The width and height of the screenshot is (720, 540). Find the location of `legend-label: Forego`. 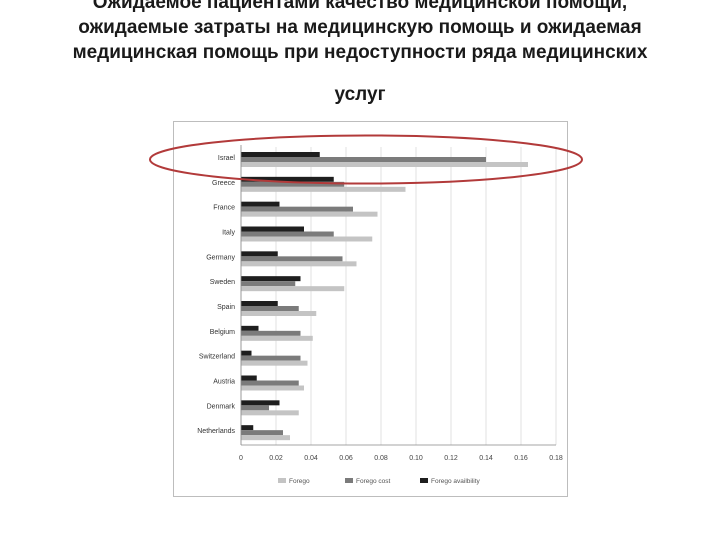

legend-label: Forego is located at coordinates (299, 481).